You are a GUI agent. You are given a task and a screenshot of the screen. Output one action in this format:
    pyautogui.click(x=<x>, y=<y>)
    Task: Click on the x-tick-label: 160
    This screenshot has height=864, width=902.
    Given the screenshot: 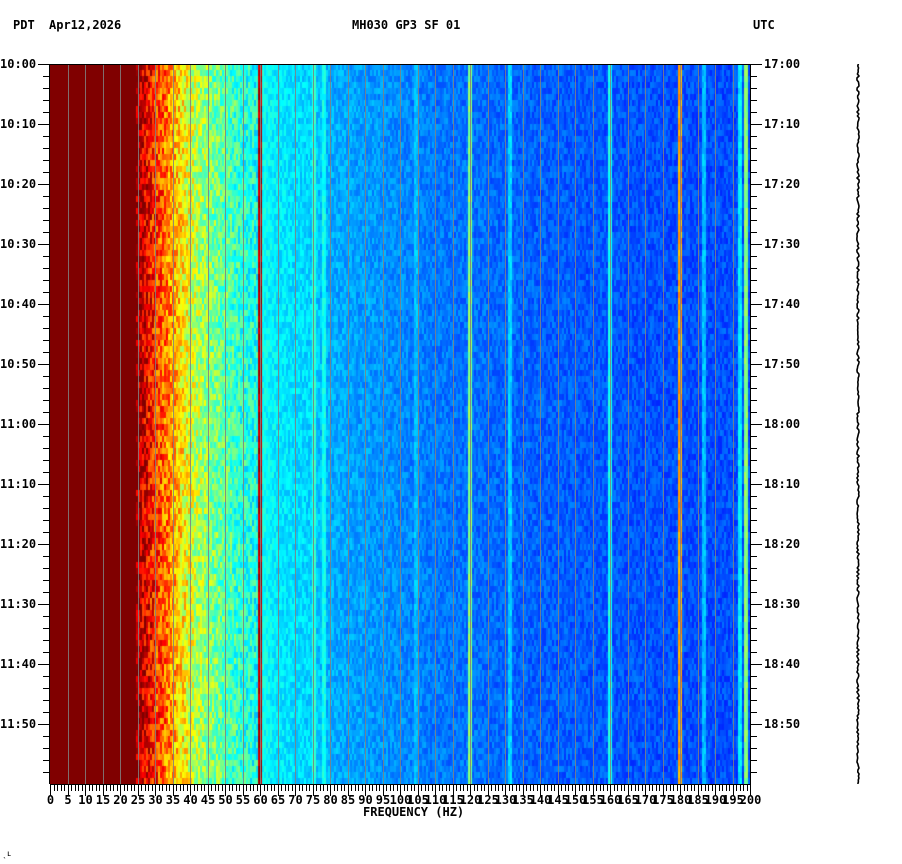 What is the action you would take?
    pyautogui.click(x=610, y=800)
    